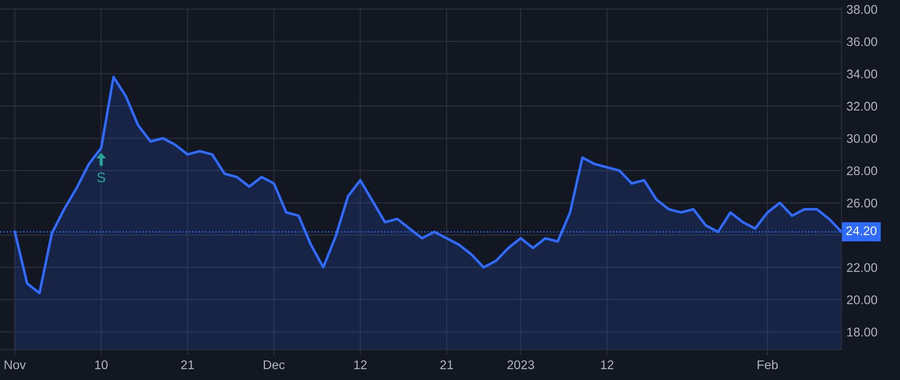  Describe the element at coordinates (101, 177) in the screenshot. I see `annotation: S` at that location.